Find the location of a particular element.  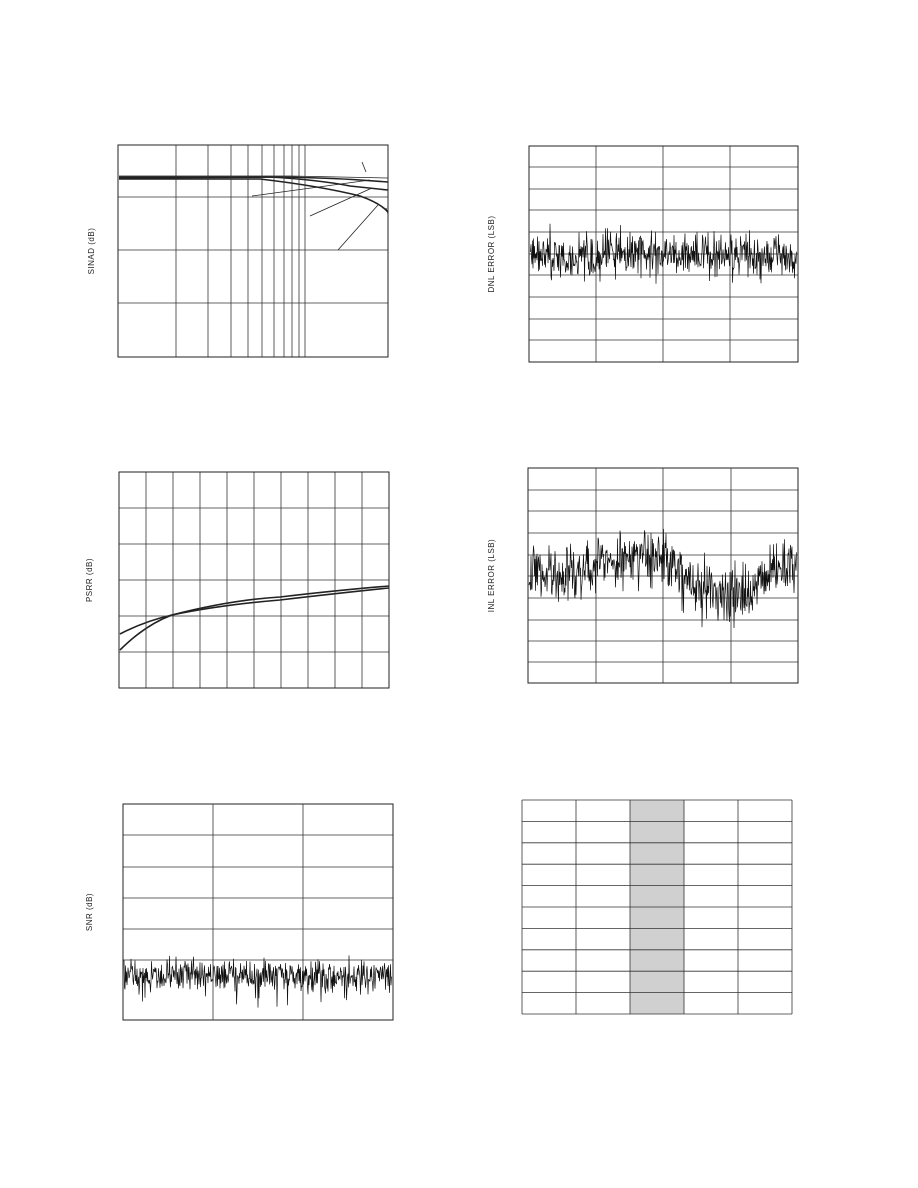

y-axis-label: SINAD (dB) is located at coordinates (91, 251).